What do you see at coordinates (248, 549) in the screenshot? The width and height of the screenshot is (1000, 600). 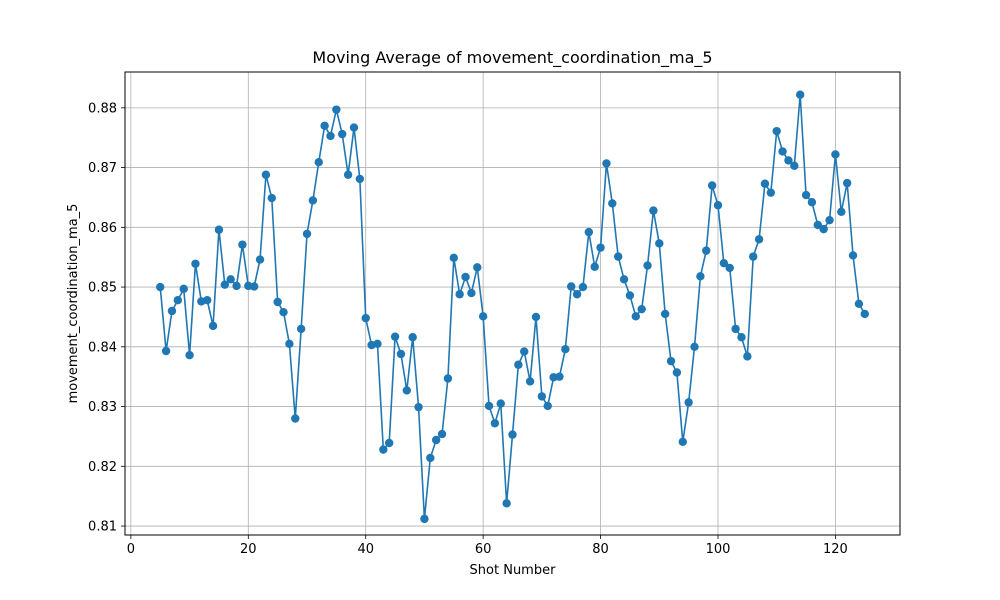 I see `x-tick-label: 20` at bounding box center [248, 549].